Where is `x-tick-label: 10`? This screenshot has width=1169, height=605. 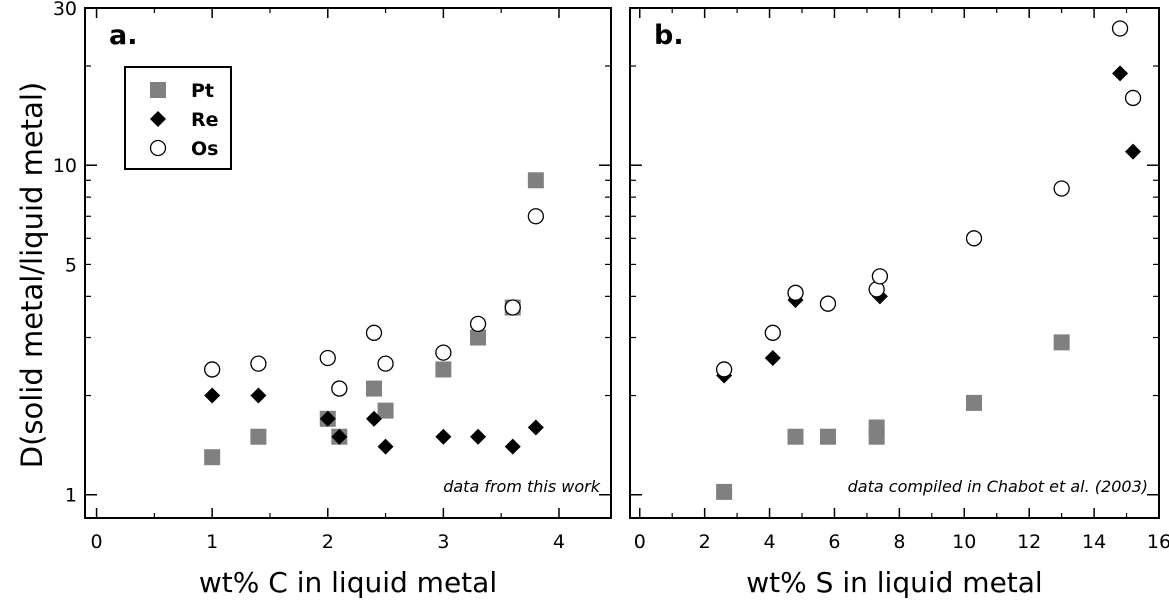 x-tick-label: 10 is located at coordinates (964, 542).